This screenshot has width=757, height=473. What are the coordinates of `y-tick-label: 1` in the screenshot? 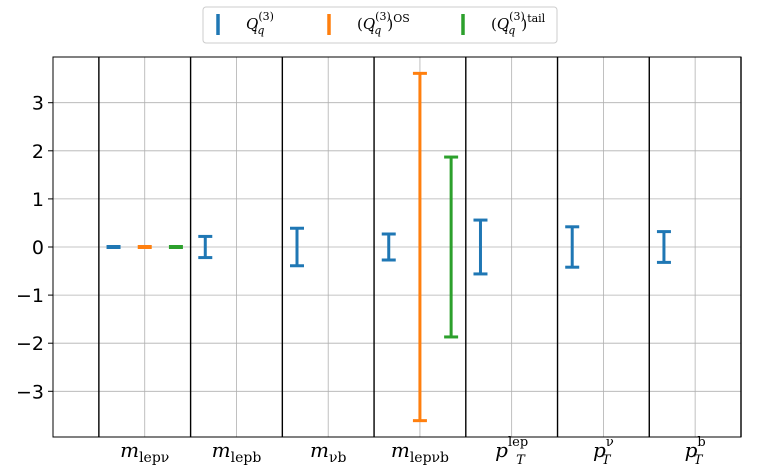 It's located at (38, 200).